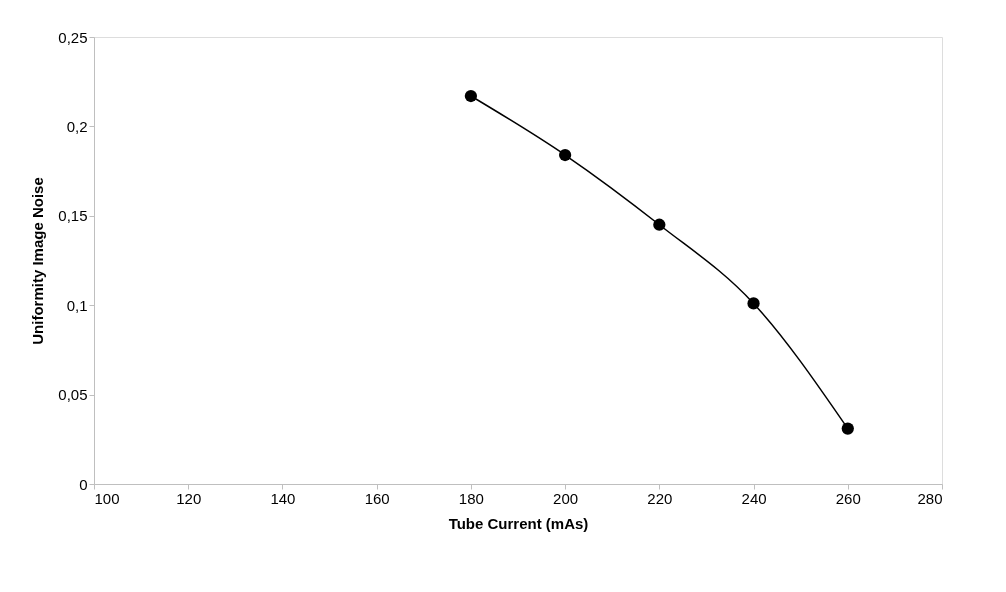  Describe the element at coordinates (848, 498) in the screenshot. I see `x-tick-label: 260` at that location.